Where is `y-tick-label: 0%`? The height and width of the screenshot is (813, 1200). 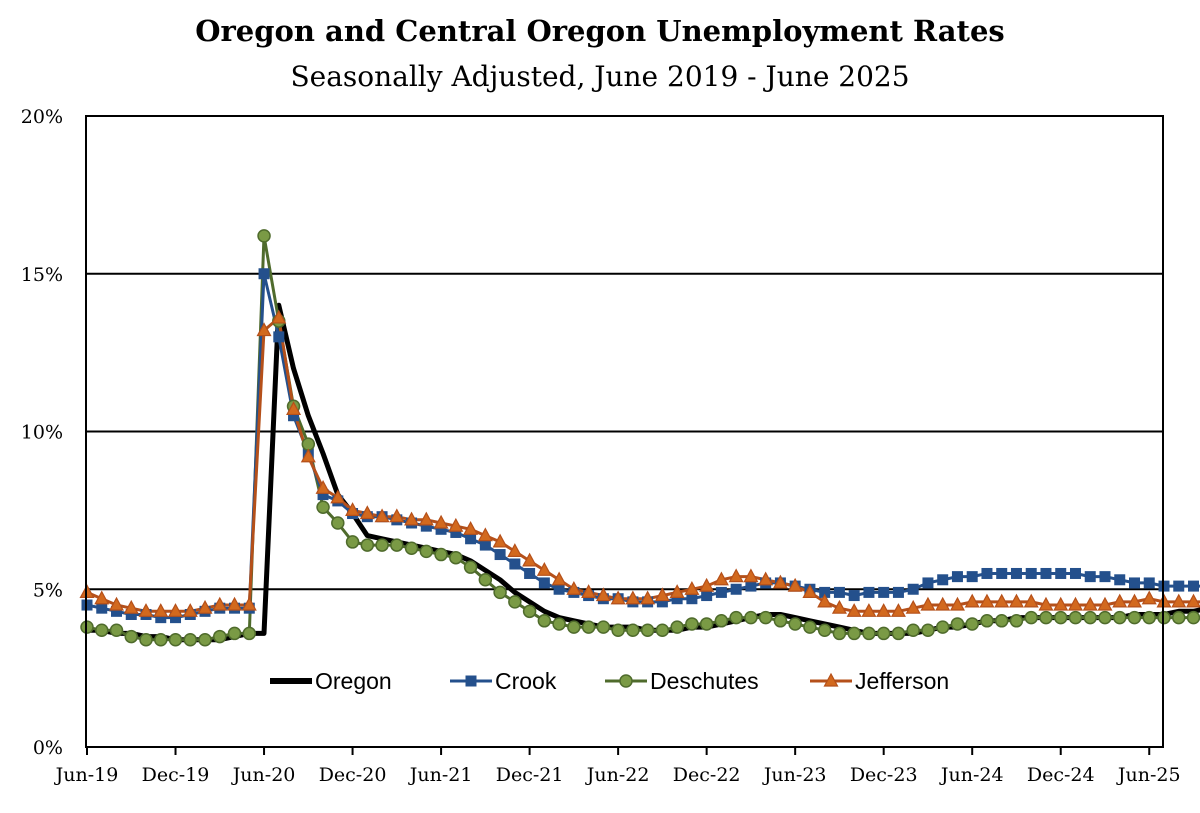 y-tick-label: 0% is located at coordinates (48, 748).